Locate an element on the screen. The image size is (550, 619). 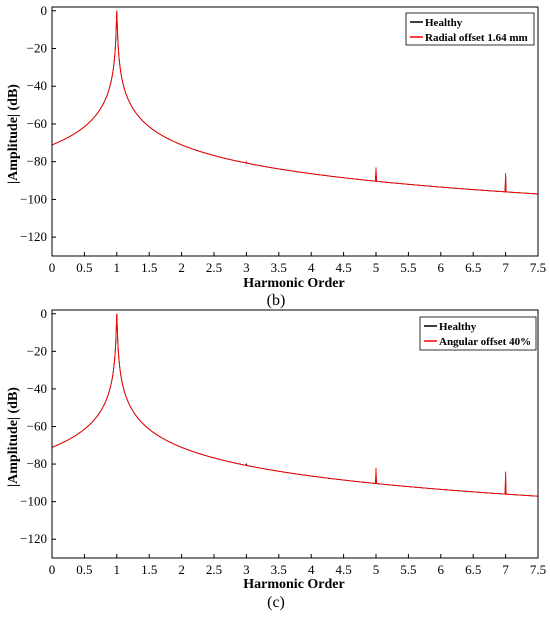
panel-label: (c) is located at coordinates (276, 602).